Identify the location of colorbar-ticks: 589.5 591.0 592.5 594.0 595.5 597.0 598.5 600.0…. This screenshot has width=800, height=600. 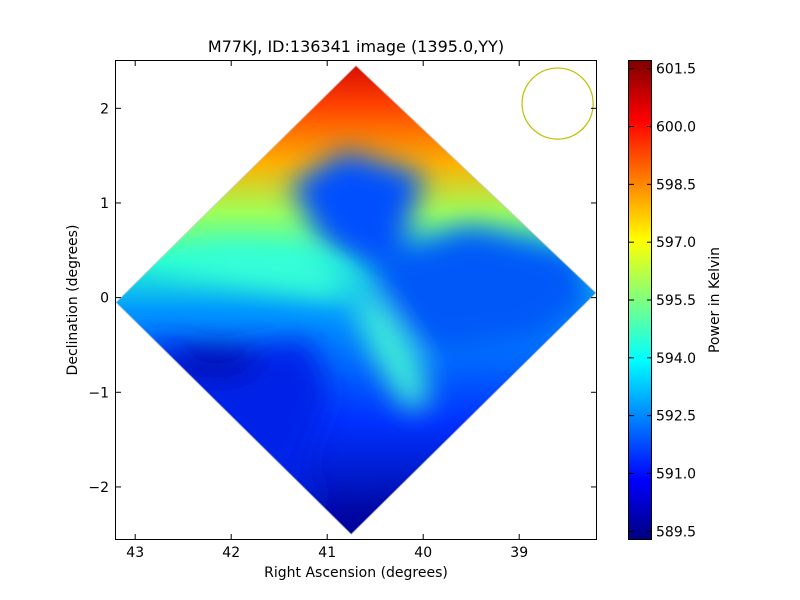
(662, 301).